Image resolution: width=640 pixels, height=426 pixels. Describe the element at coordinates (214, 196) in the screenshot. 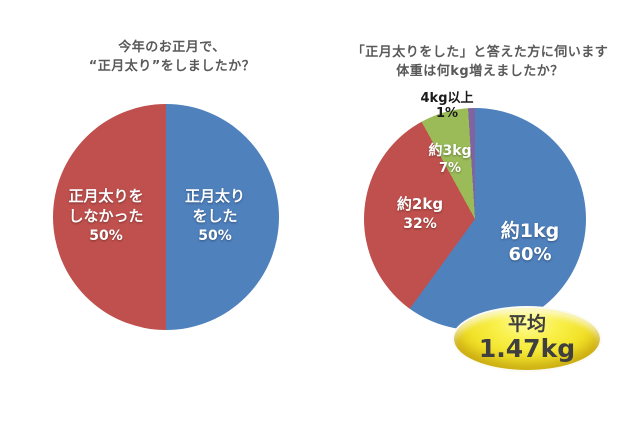

I see `slice-label-did-gain-line1: 正月太り` at that location.